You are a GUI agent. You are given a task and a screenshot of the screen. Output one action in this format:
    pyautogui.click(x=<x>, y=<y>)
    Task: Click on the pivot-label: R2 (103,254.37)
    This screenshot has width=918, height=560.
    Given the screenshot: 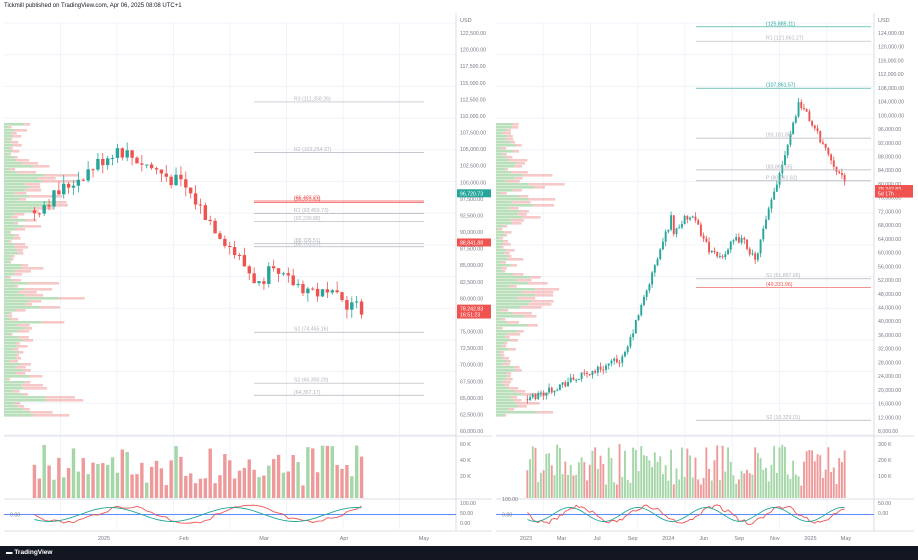 What is the action you would take?
    pyautogui.click(x=313, y=150)
    